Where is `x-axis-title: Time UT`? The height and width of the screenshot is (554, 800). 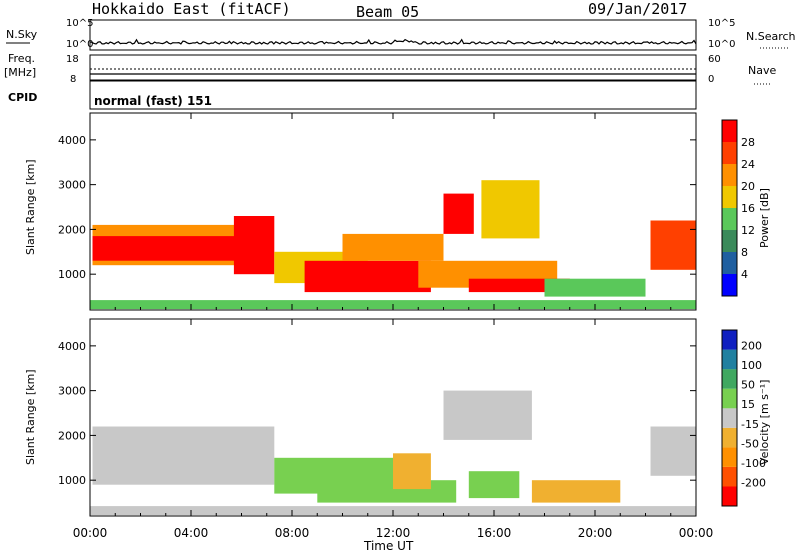 x-axis-title: Time UT is located at coordinates (388, 546).